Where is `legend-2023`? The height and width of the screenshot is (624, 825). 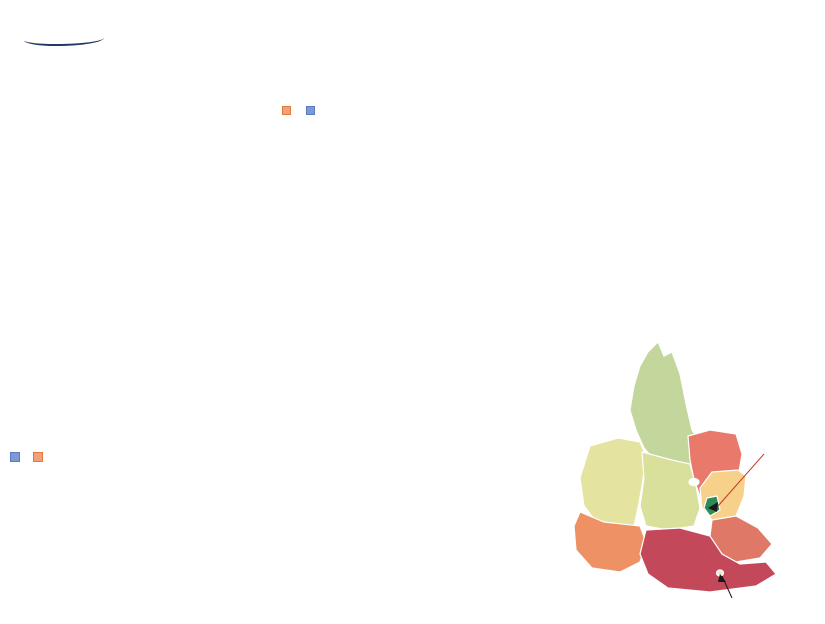 legend-2023 is located at coordinates (312, 111).